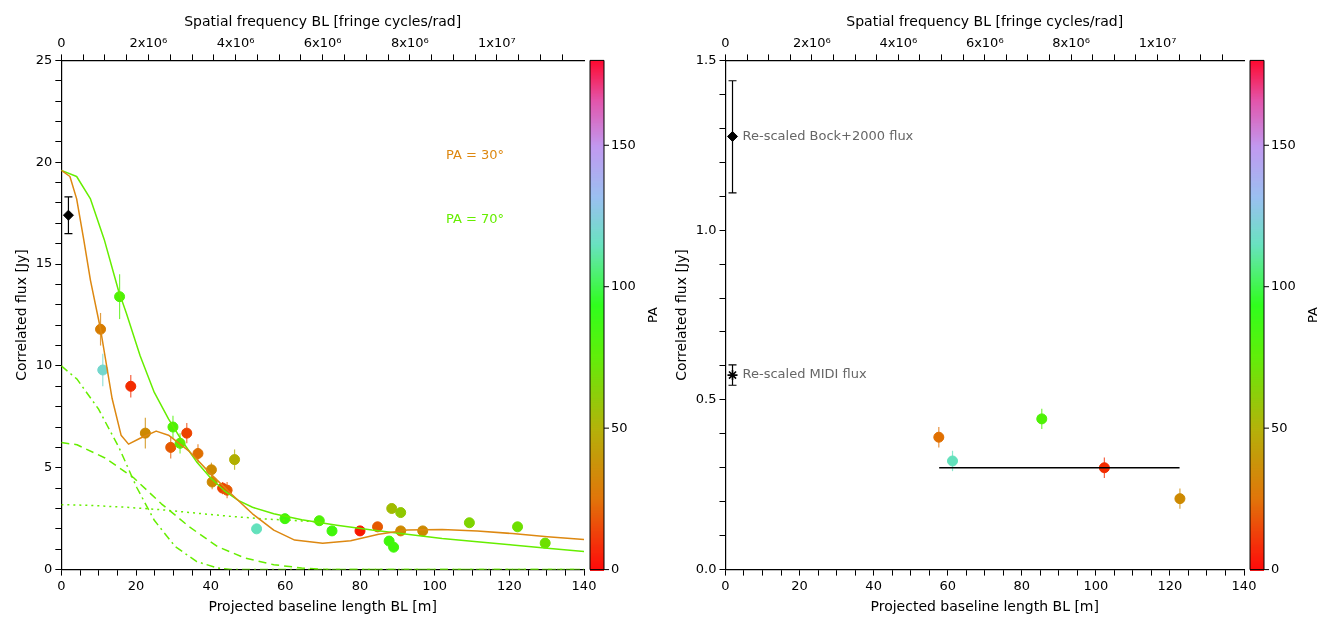  I want to click on y-tick-label: 25, so click(44, 59).